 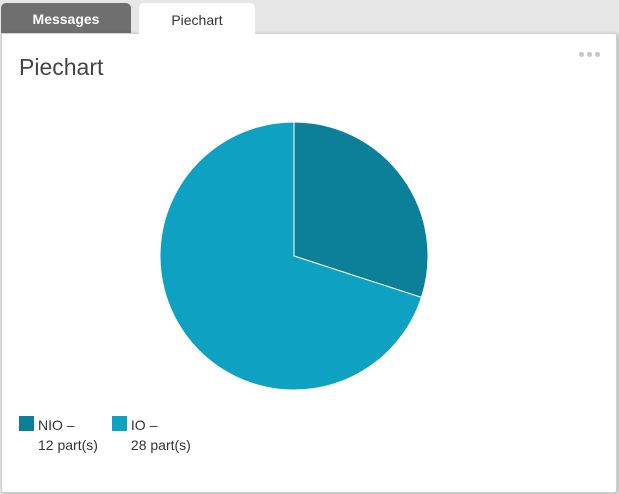 I want to click on legend-swatch-nio, so click(x=26, y=423).